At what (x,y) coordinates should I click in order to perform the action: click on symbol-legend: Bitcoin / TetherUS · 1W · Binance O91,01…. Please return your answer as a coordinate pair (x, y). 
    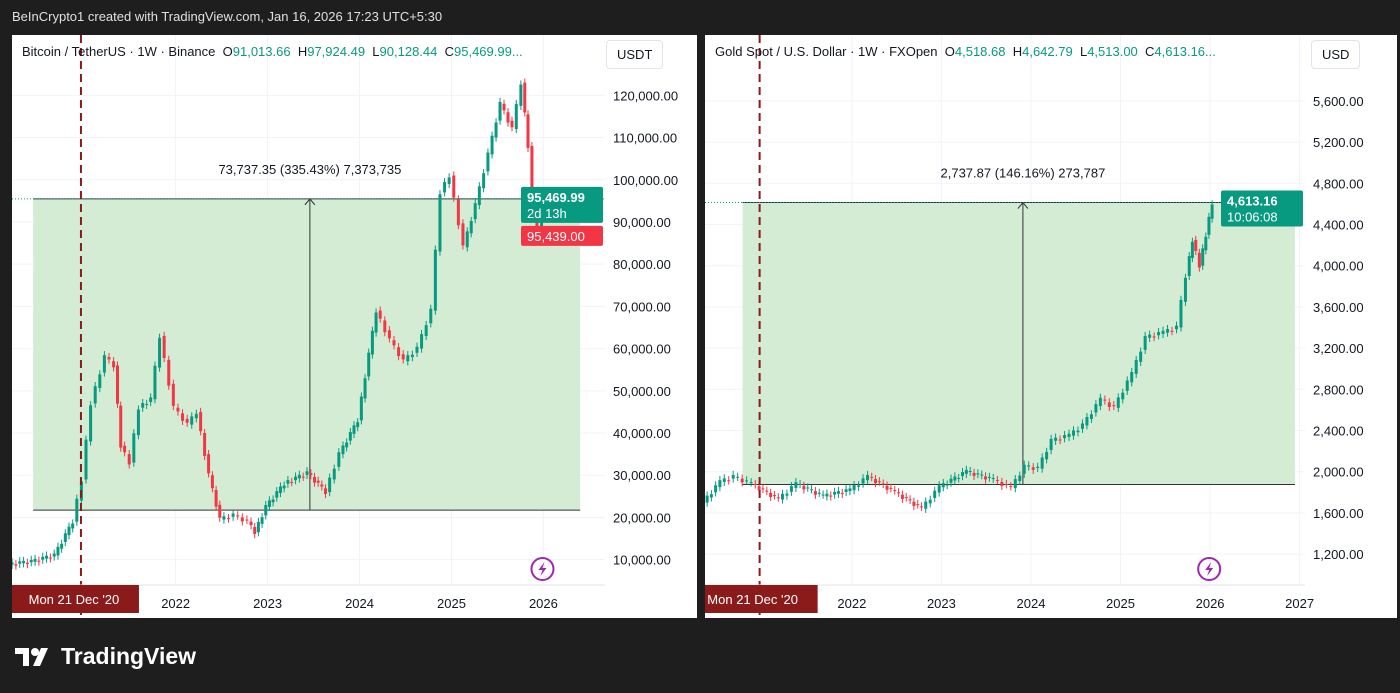
    Looking at the image, I should click on (272, 51).